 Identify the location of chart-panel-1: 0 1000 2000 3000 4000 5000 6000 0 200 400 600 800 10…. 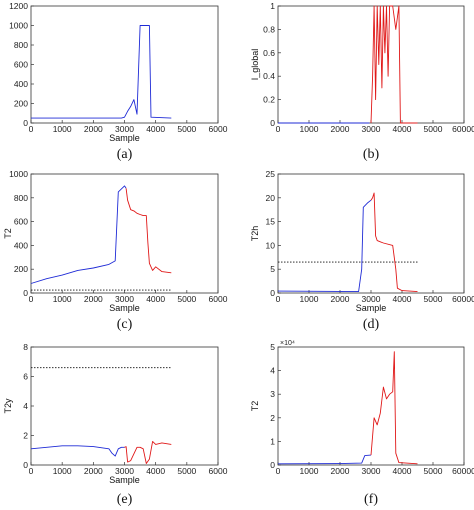
(118, 81).